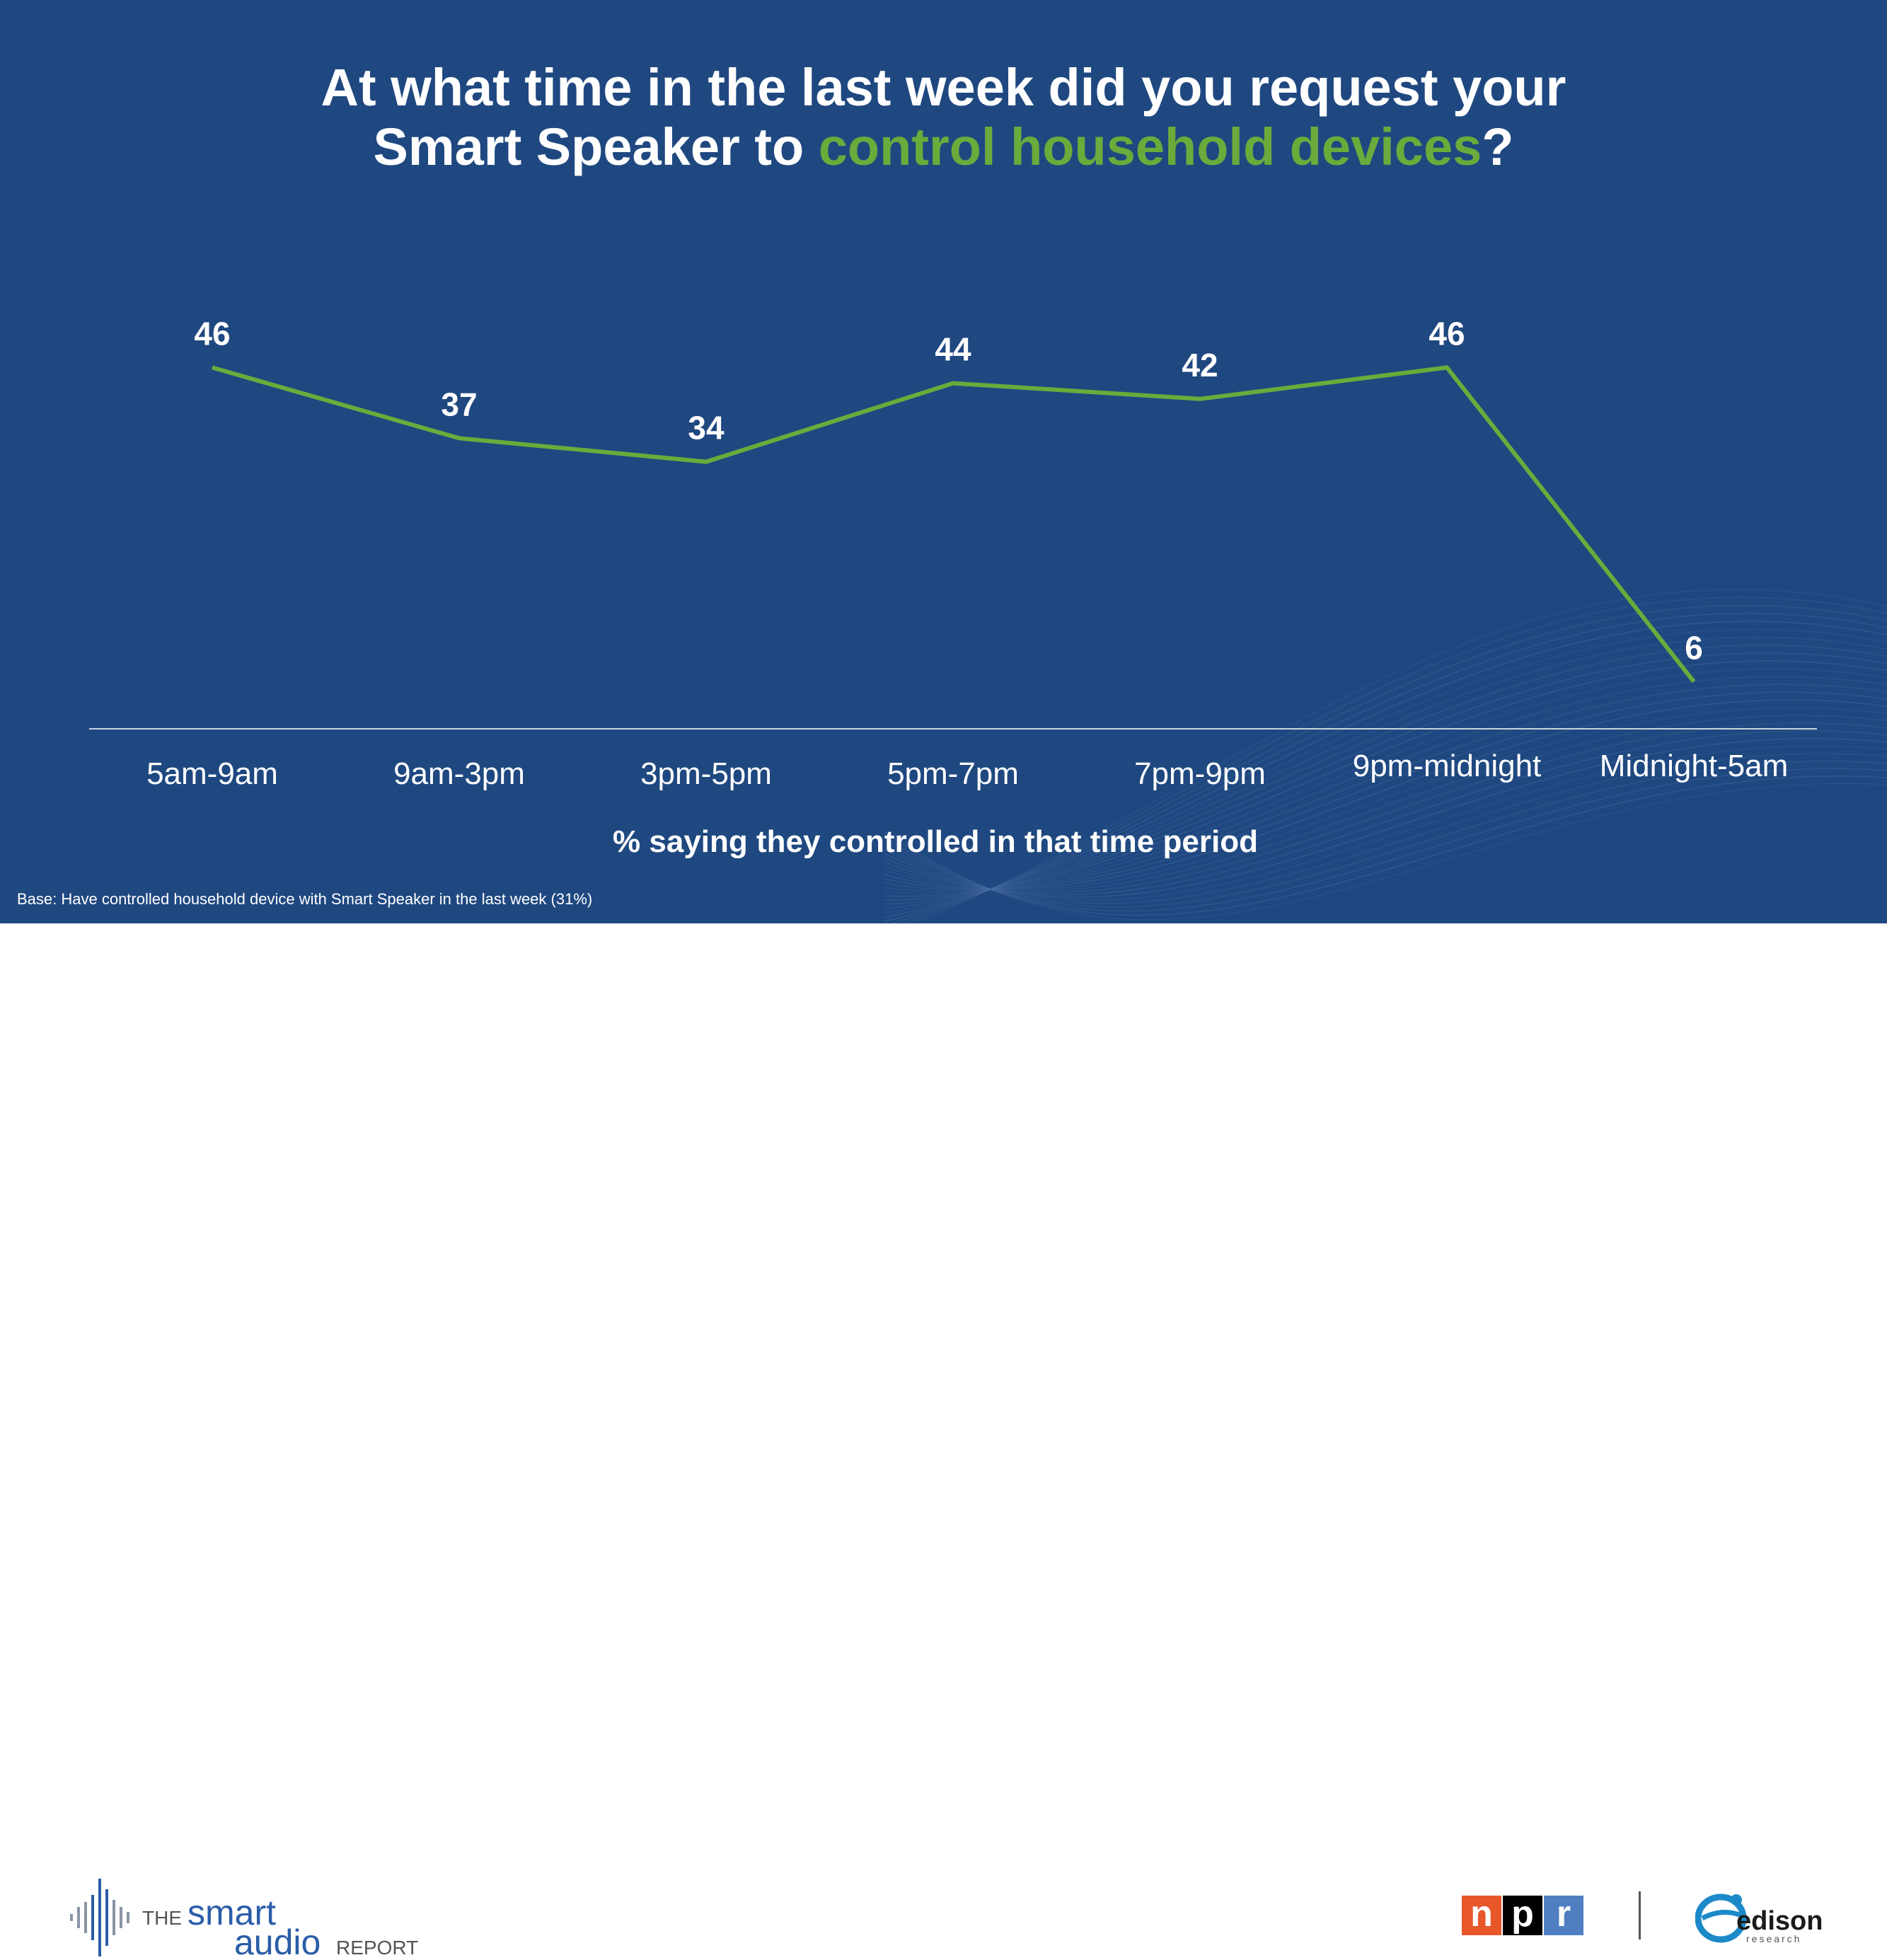  Describe the element at coordinates (1640, 1915) in the screenshot. I see `footer-divider` at that location.